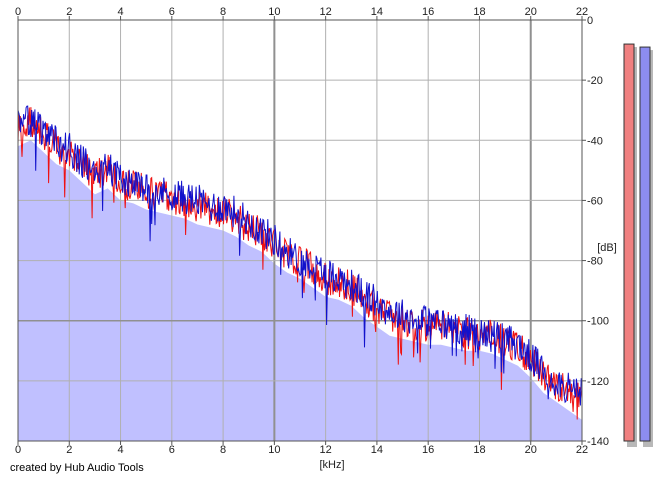 Image resolution: width=664 pixels, height=481 pixels. What do you see at coordinates (69, 12) in the screenshot?
I see `x-tick-label-top-2: 2` at bounding box center [69, 12].